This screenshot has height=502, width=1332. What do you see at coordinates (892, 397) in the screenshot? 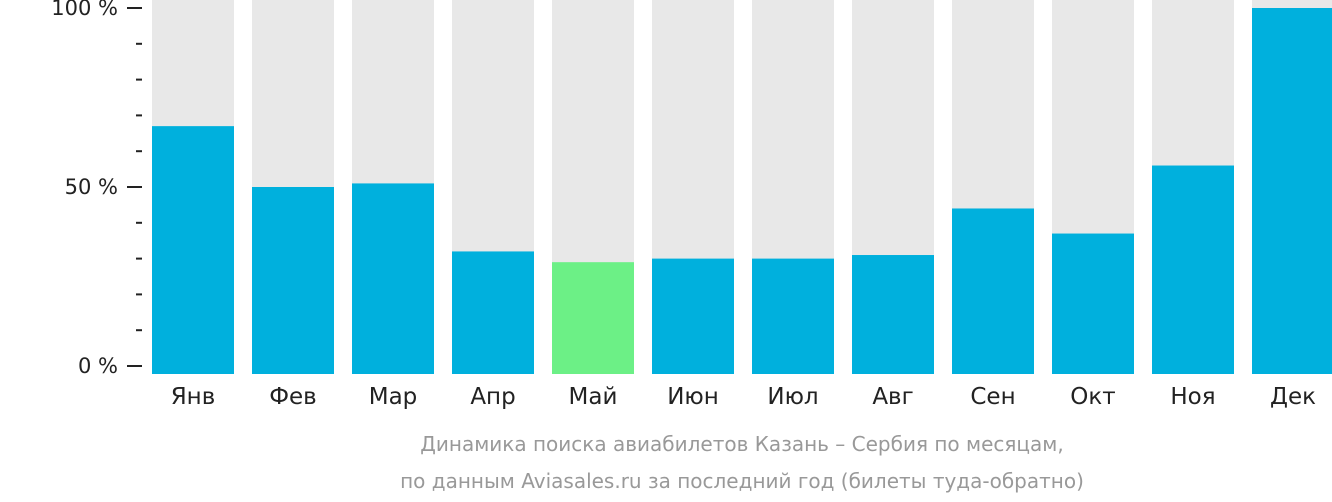
I see `x-tick-label: Авг` at bounding box center [892, 397].